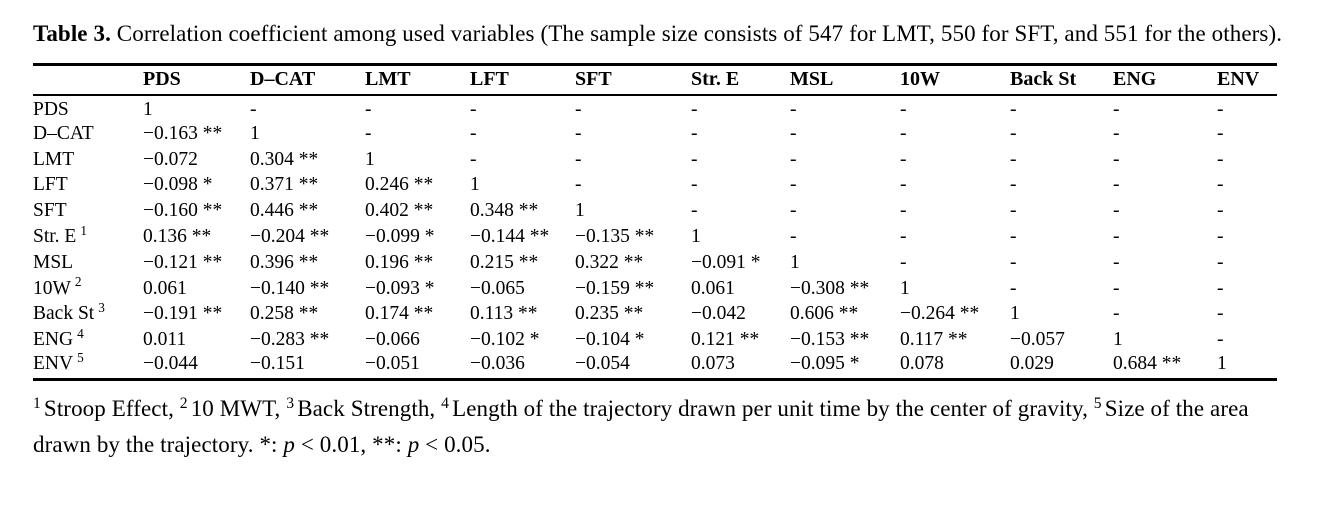 Image resolution: width=1334 pixels, height=527 pixels. What do you see at coordinates (602, 364) in the screenshot?
I see `table-cell: −0.054` at bounding box center [602, 364].